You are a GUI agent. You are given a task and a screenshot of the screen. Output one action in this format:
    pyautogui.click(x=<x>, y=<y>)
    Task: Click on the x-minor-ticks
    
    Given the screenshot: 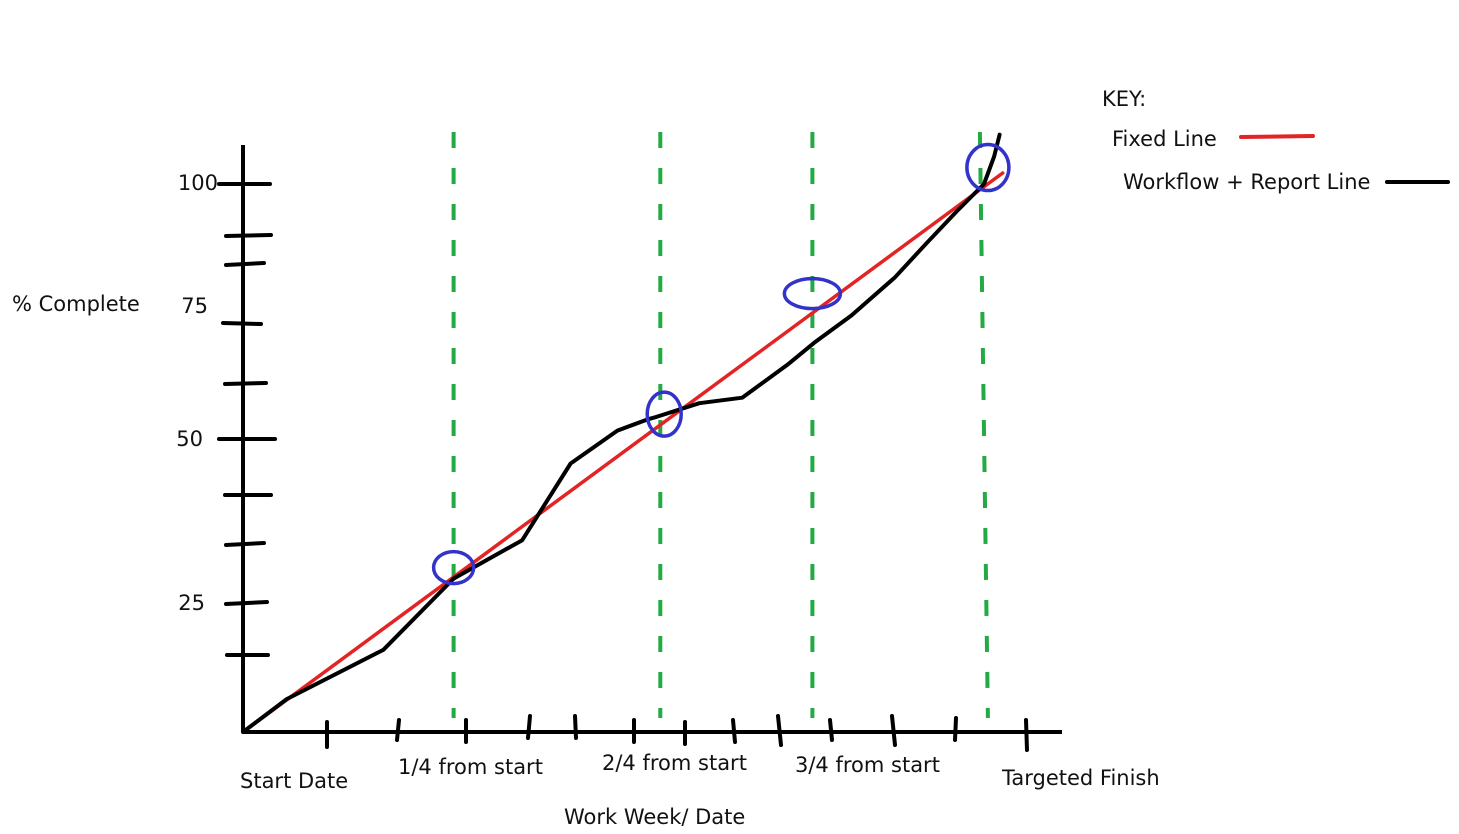 What is the action you would take?
    pyautogui.click(x=677, y=733)
    